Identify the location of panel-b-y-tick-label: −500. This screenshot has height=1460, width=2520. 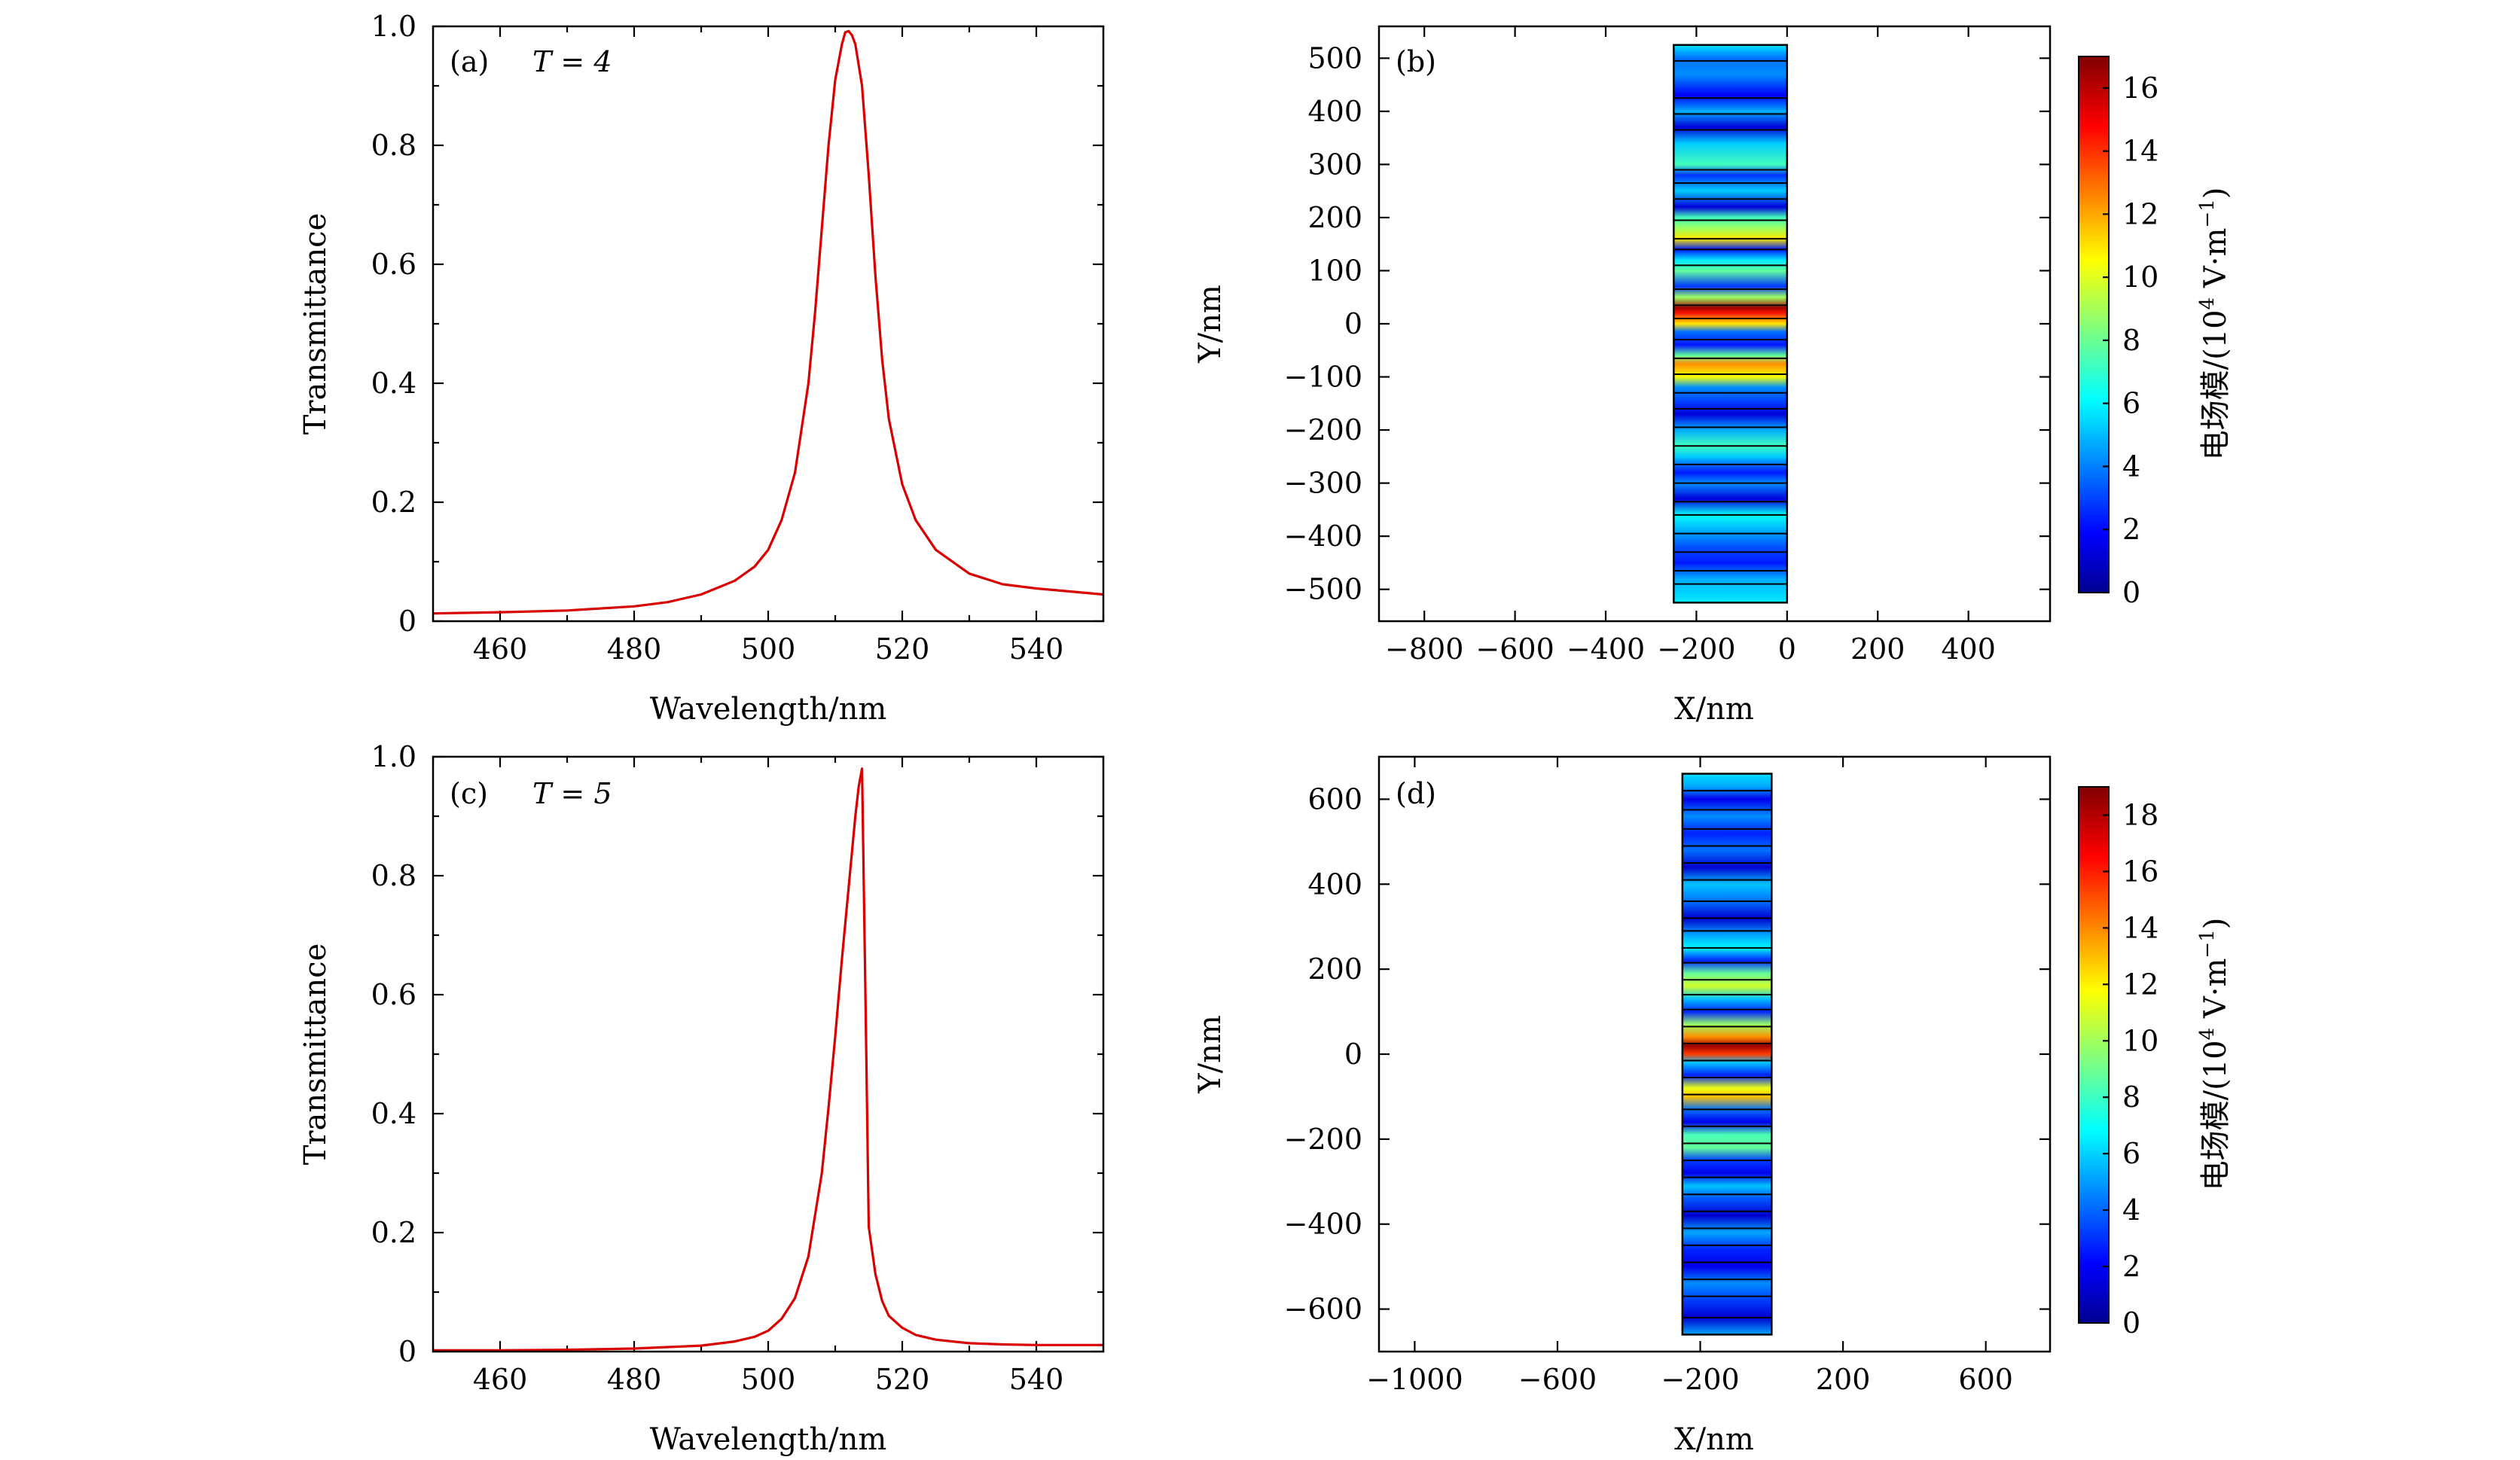
(1323, 589).